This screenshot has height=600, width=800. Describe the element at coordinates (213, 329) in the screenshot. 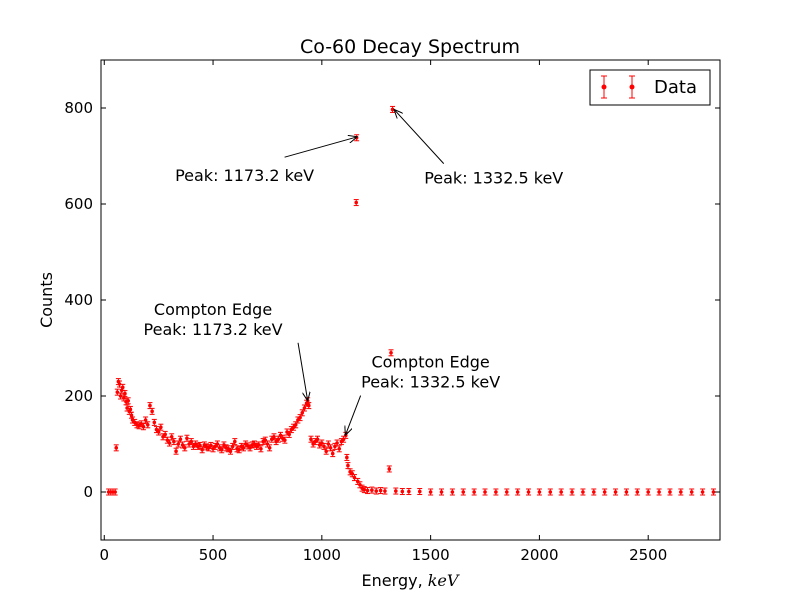

I see `annotation-text: Peak: 1173.2 keV` at that location.